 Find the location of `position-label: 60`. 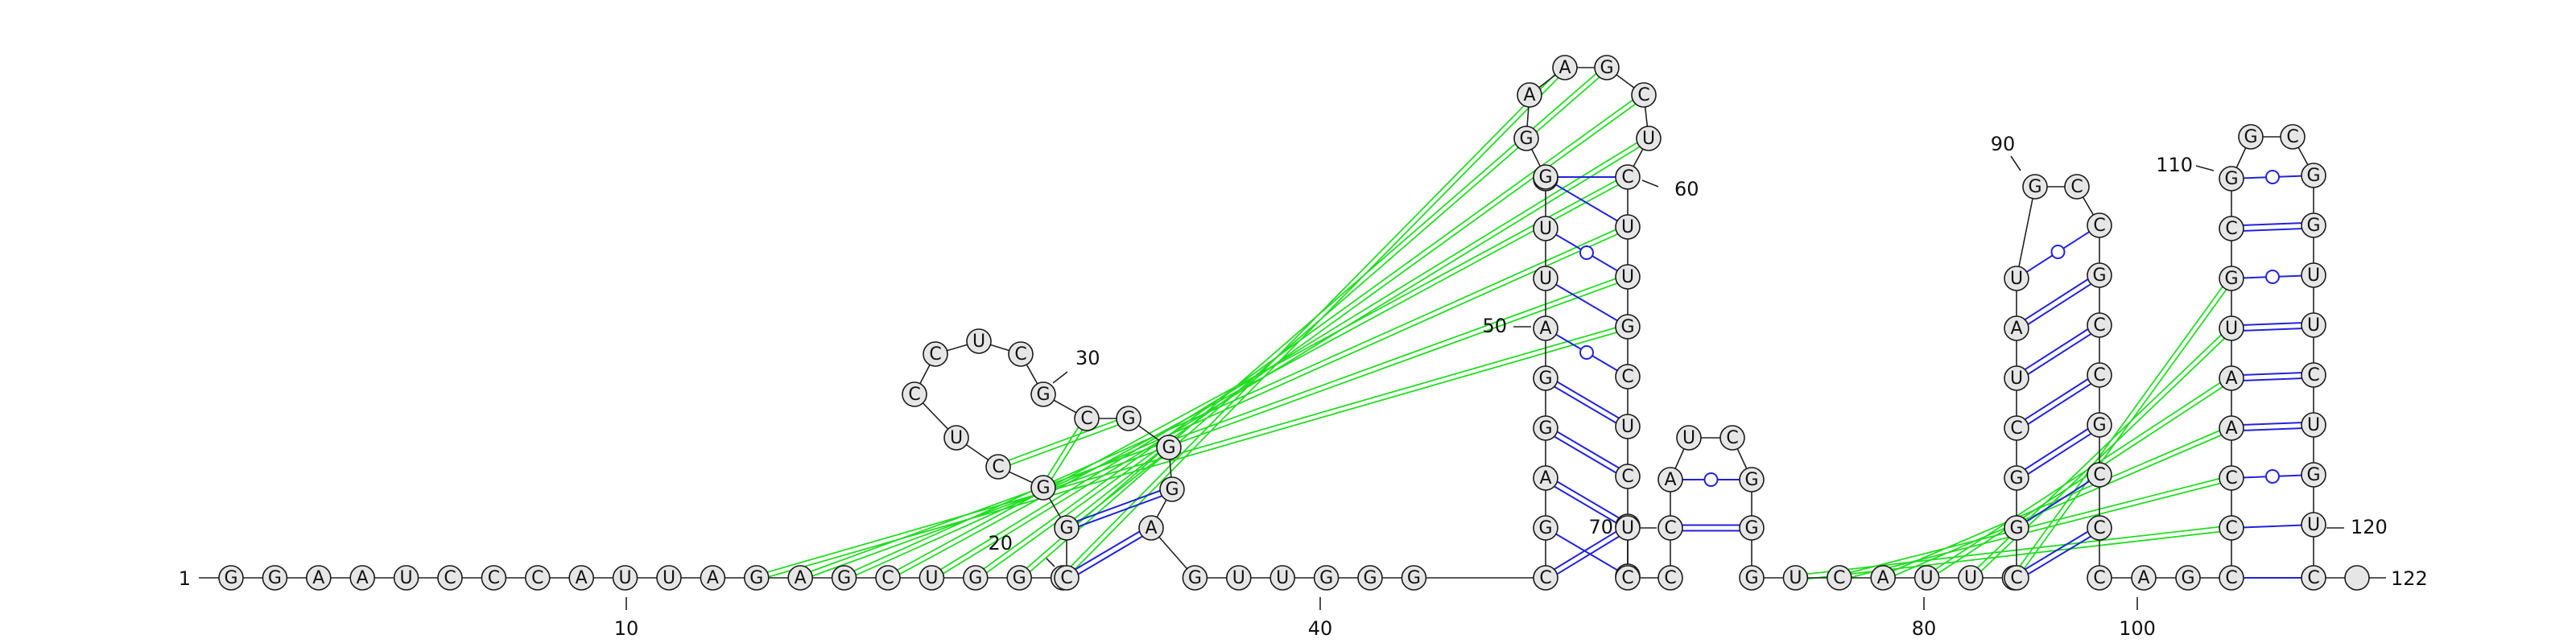

position-label: 60 is located at coordinates (1687, 189).